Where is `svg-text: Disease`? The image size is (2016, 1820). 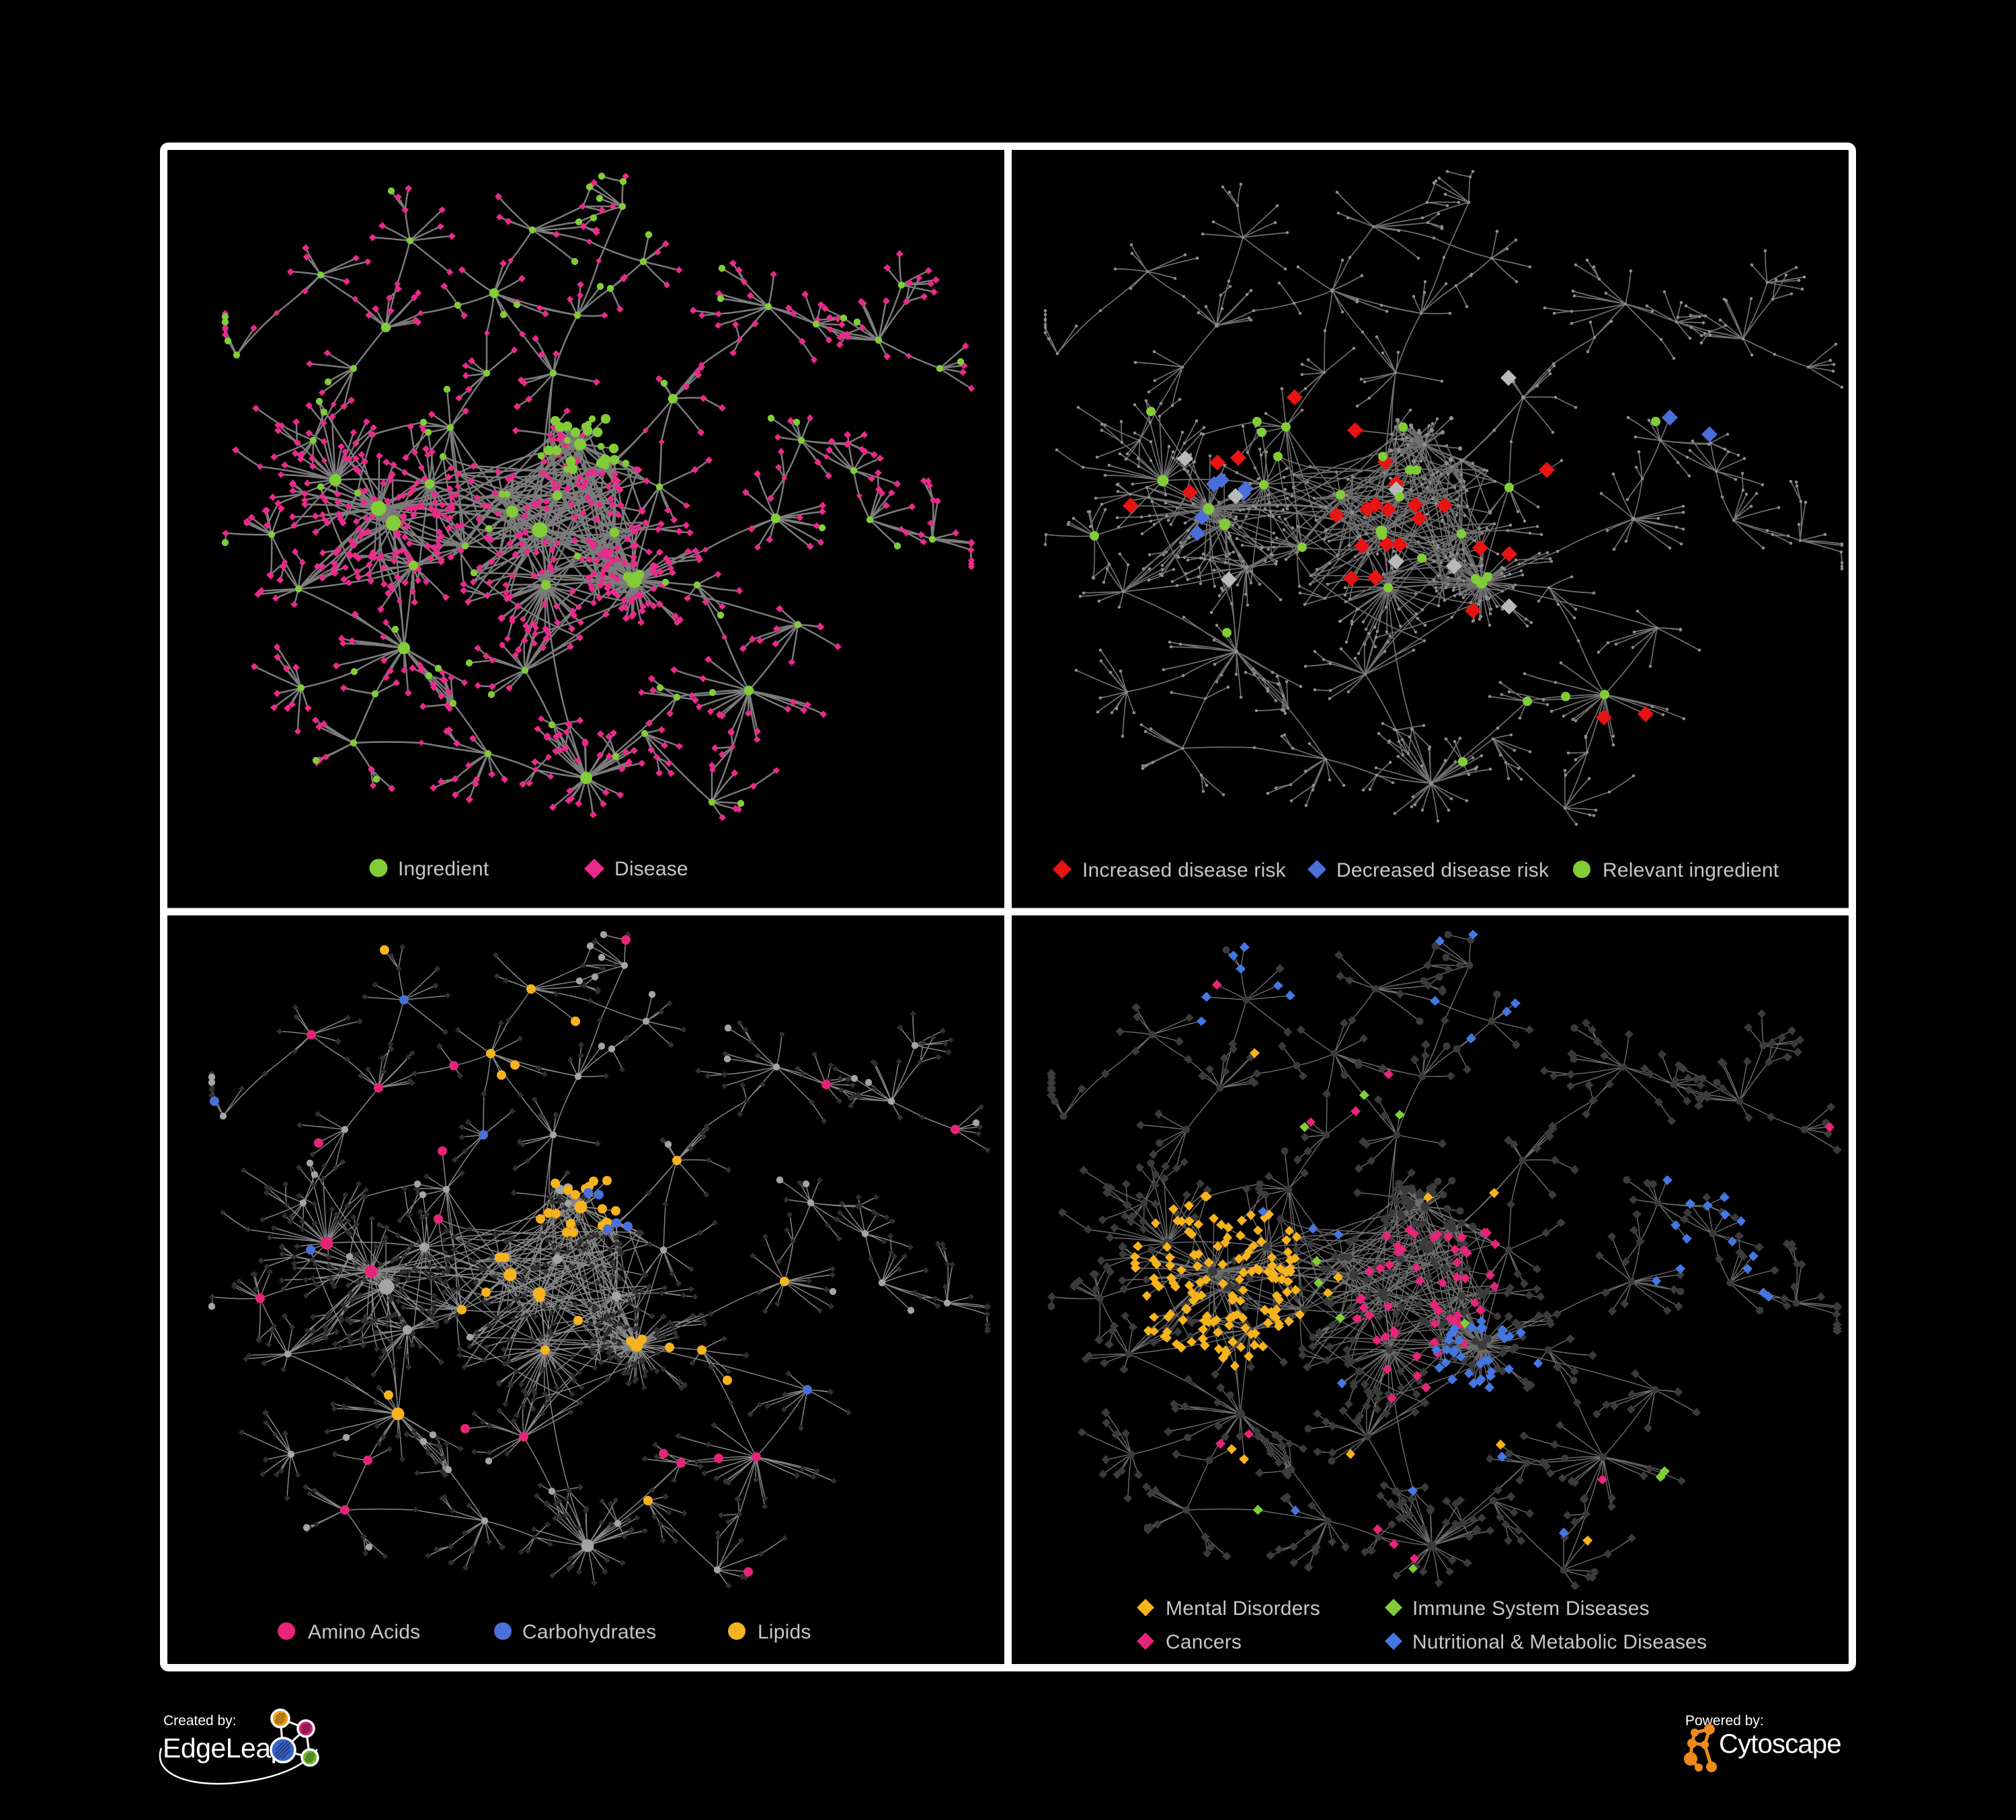 svg-text: Disease is located at coordinates (651, 869).